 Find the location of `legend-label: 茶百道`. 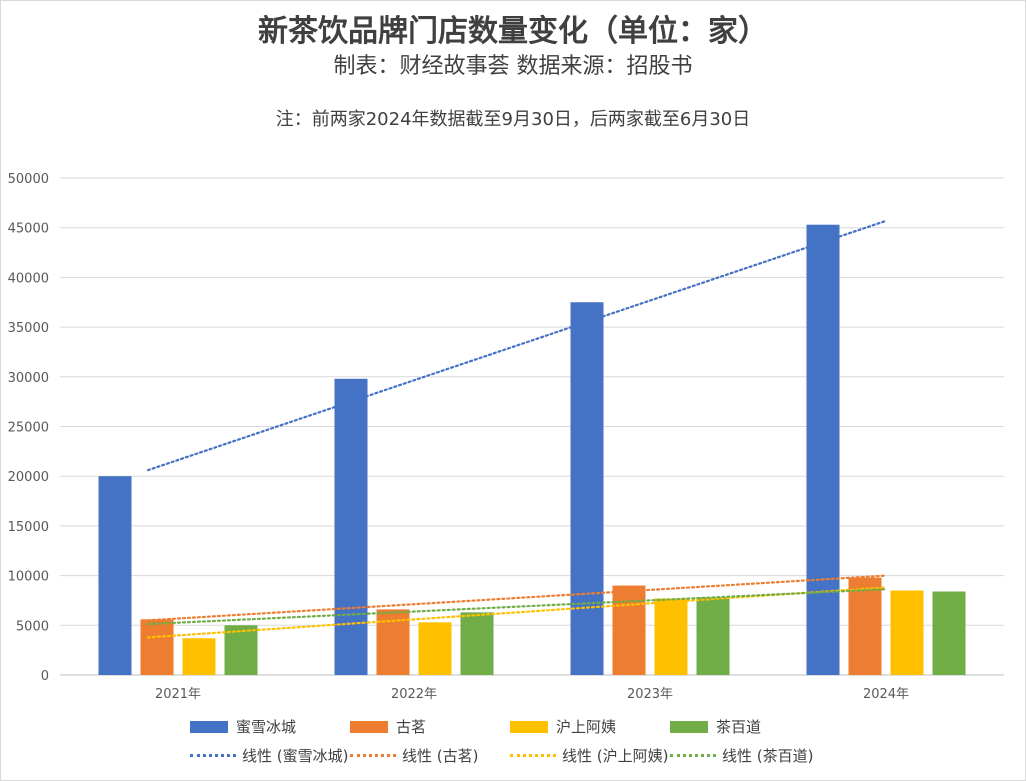

legend-label: 茶百道 is located at coordinates (739, 727).